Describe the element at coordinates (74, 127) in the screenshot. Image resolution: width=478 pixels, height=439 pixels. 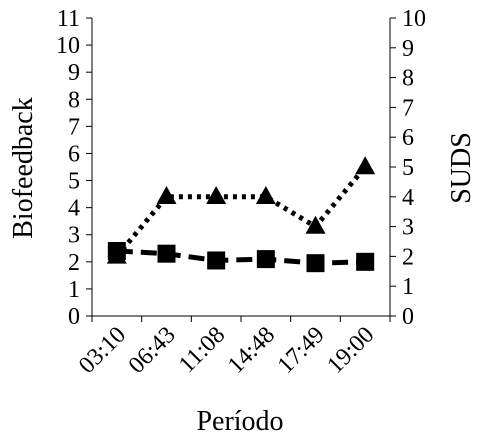
I see `y-tick-label: 7` at that location.